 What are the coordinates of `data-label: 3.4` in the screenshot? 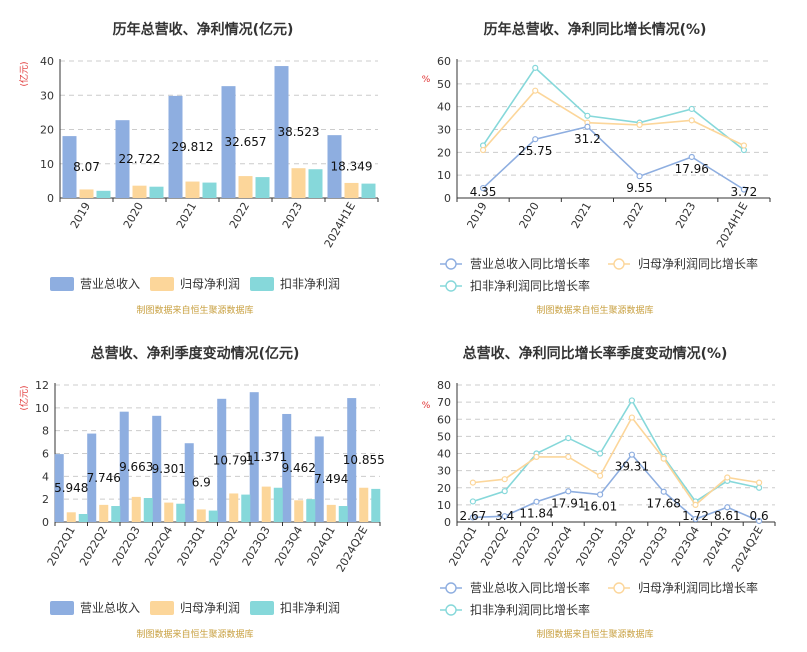 It's located at (504, 516).